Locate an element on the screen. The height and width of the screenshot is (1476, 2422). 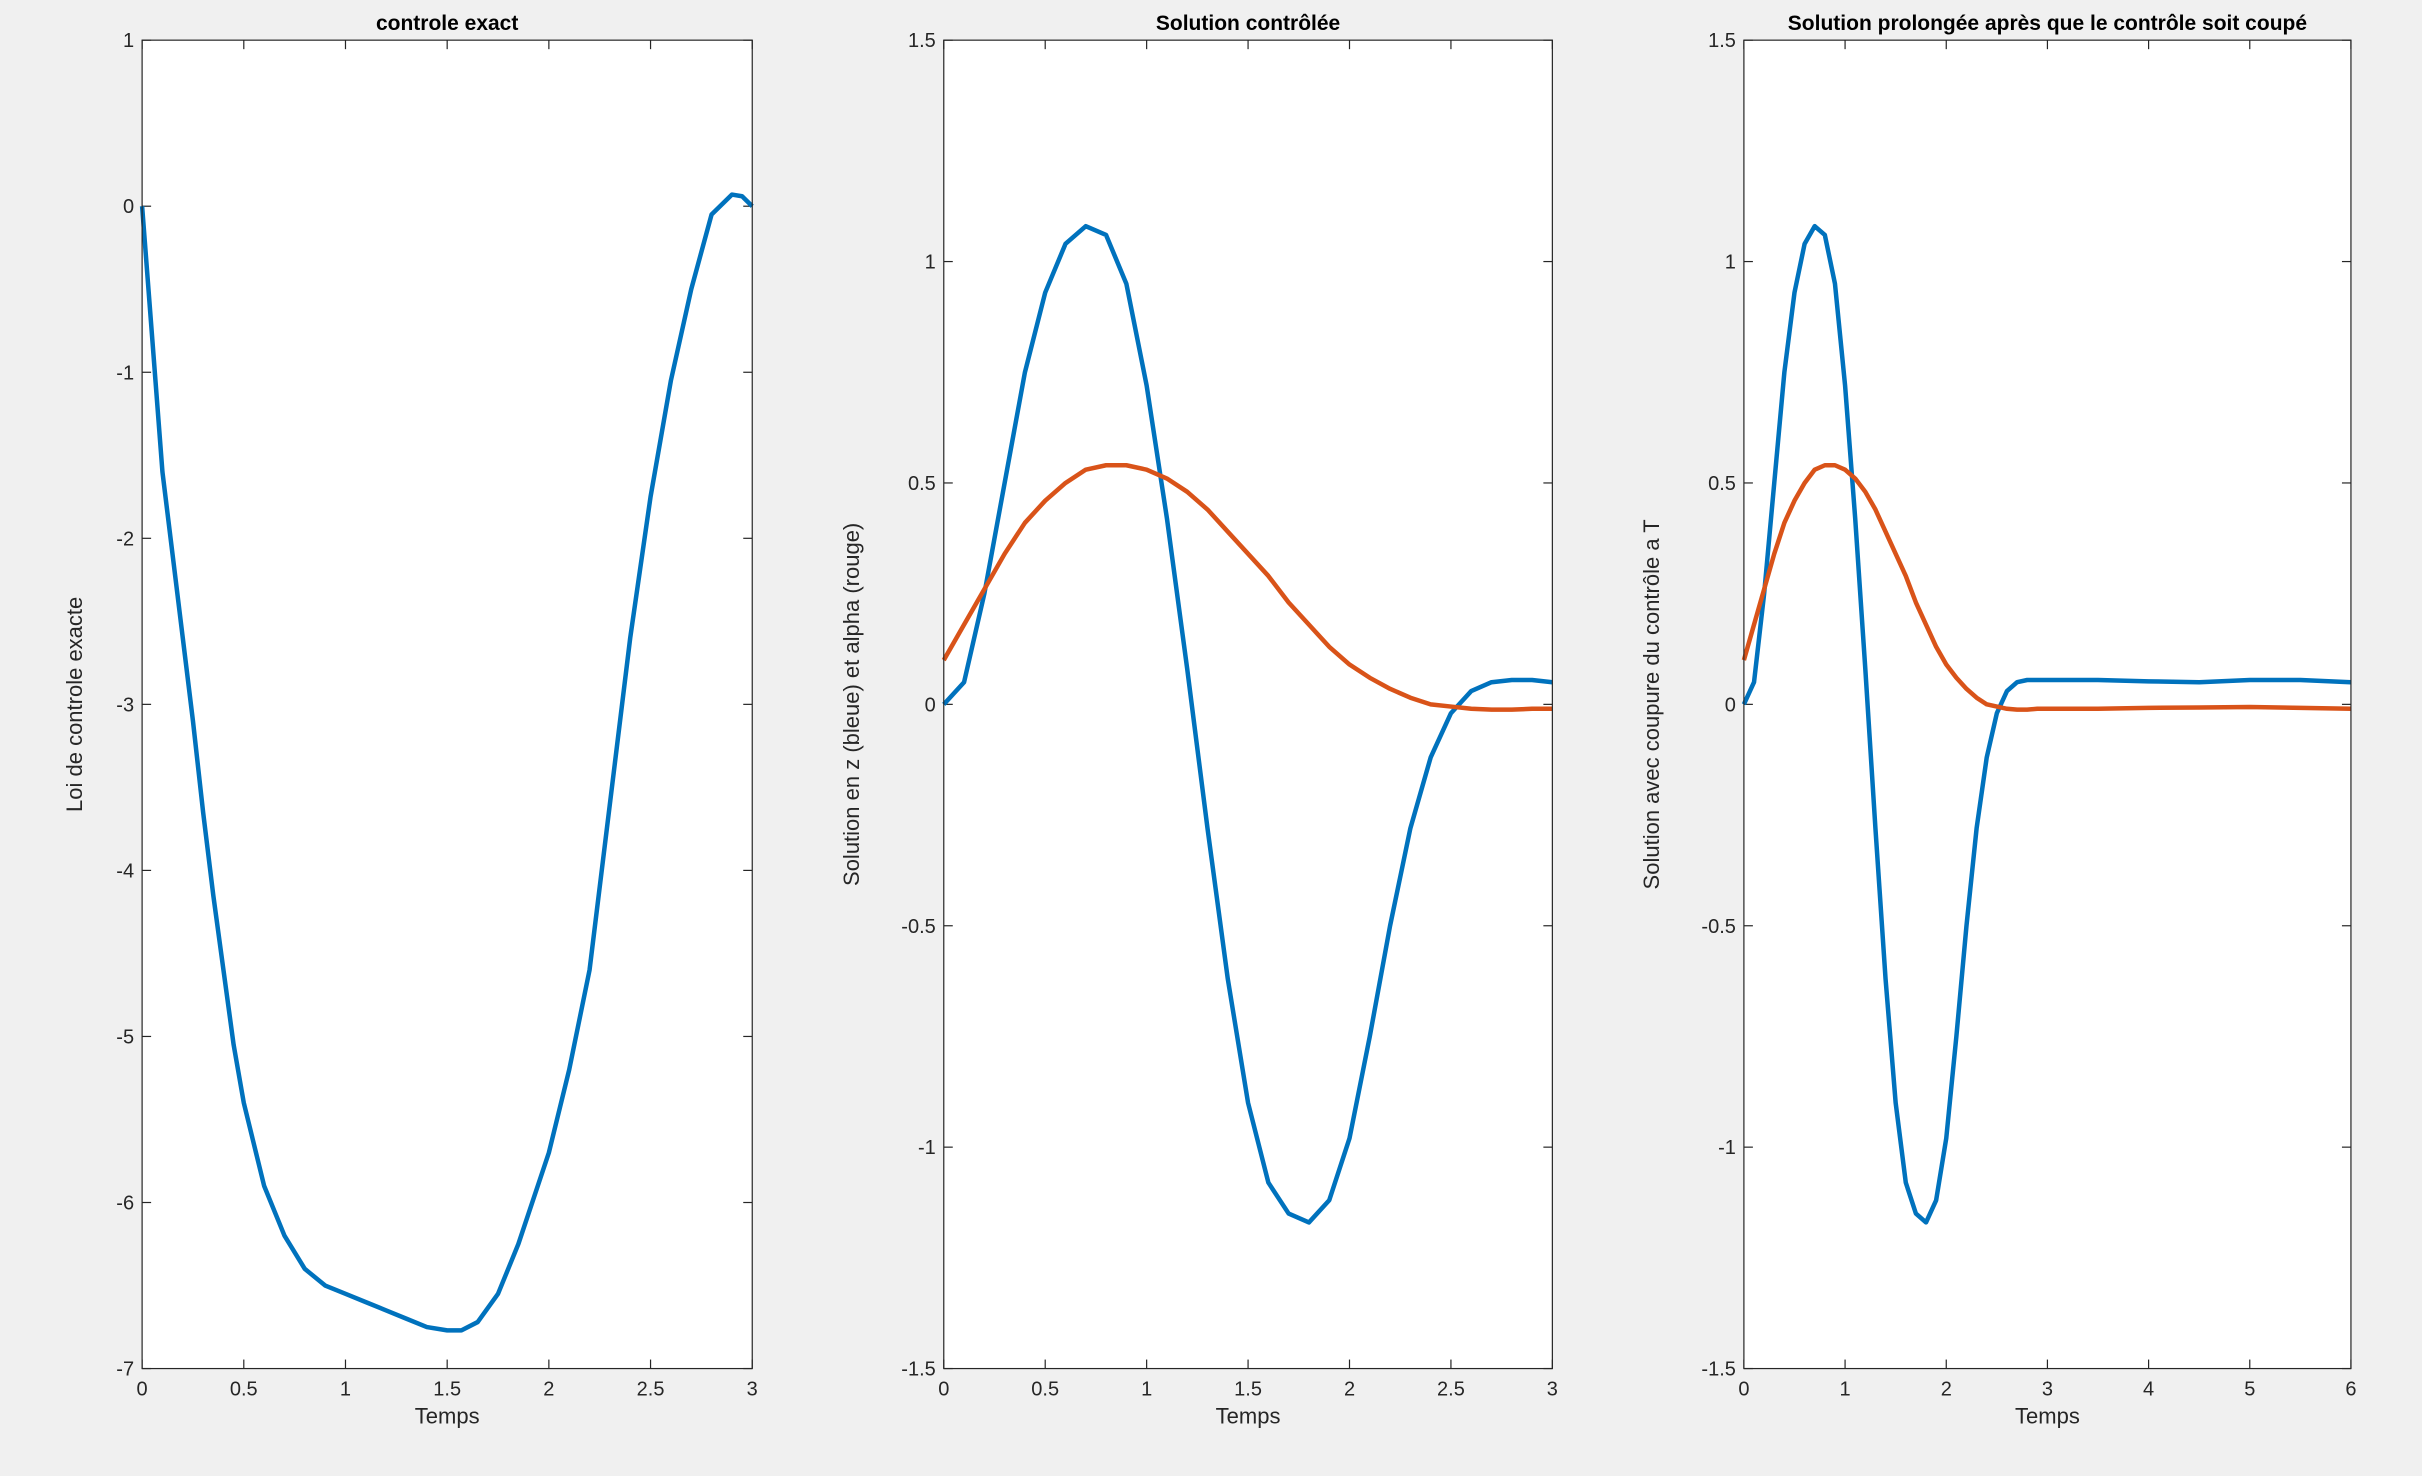
chart-title: Solution contrôlée is located at coordinates (1248, 23).